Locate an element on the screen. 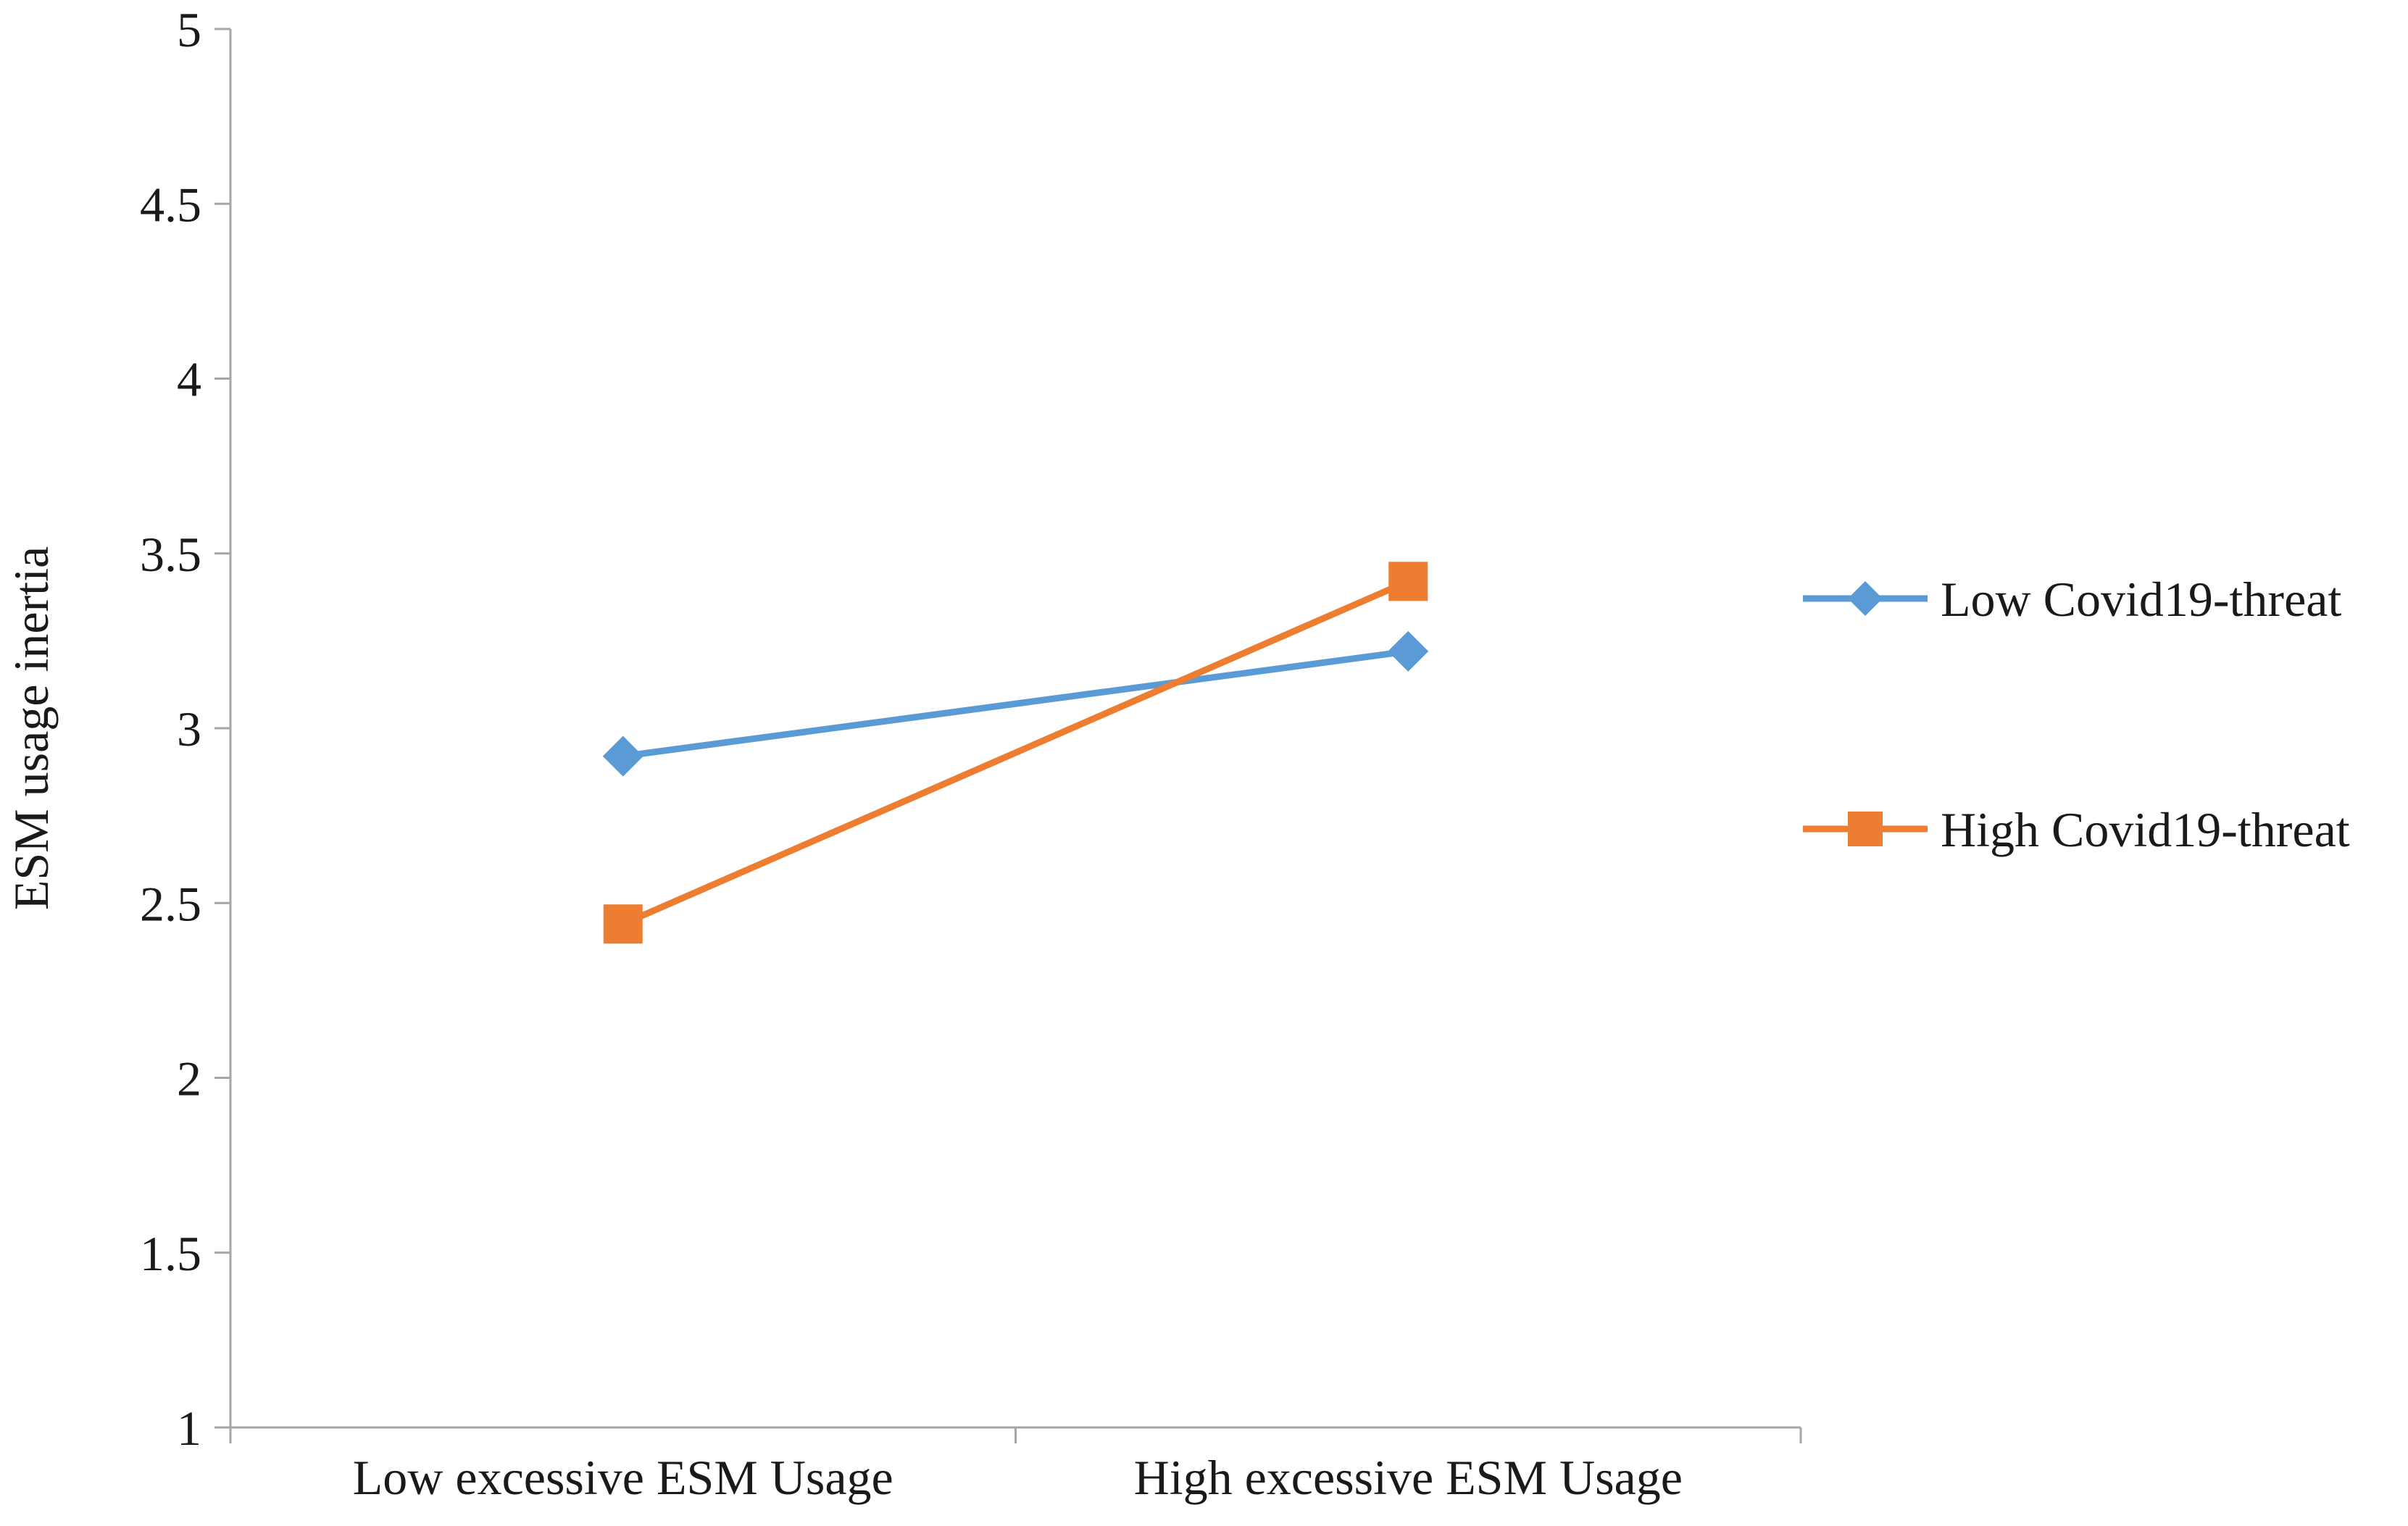 This screenshot has width=2408, height=1526. y-axis-title: ESM usage inertia is located at coordinates (31, 728).